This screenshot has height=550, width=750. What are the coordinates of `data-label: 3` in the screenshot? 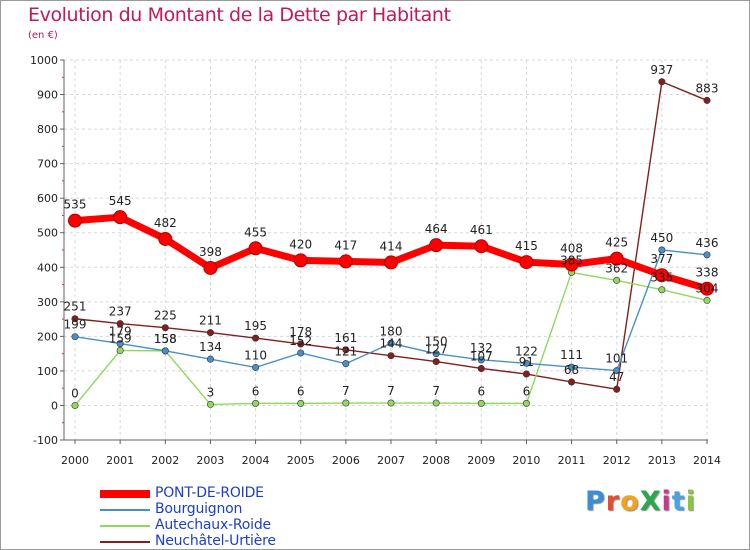 It's located at (211, 392).